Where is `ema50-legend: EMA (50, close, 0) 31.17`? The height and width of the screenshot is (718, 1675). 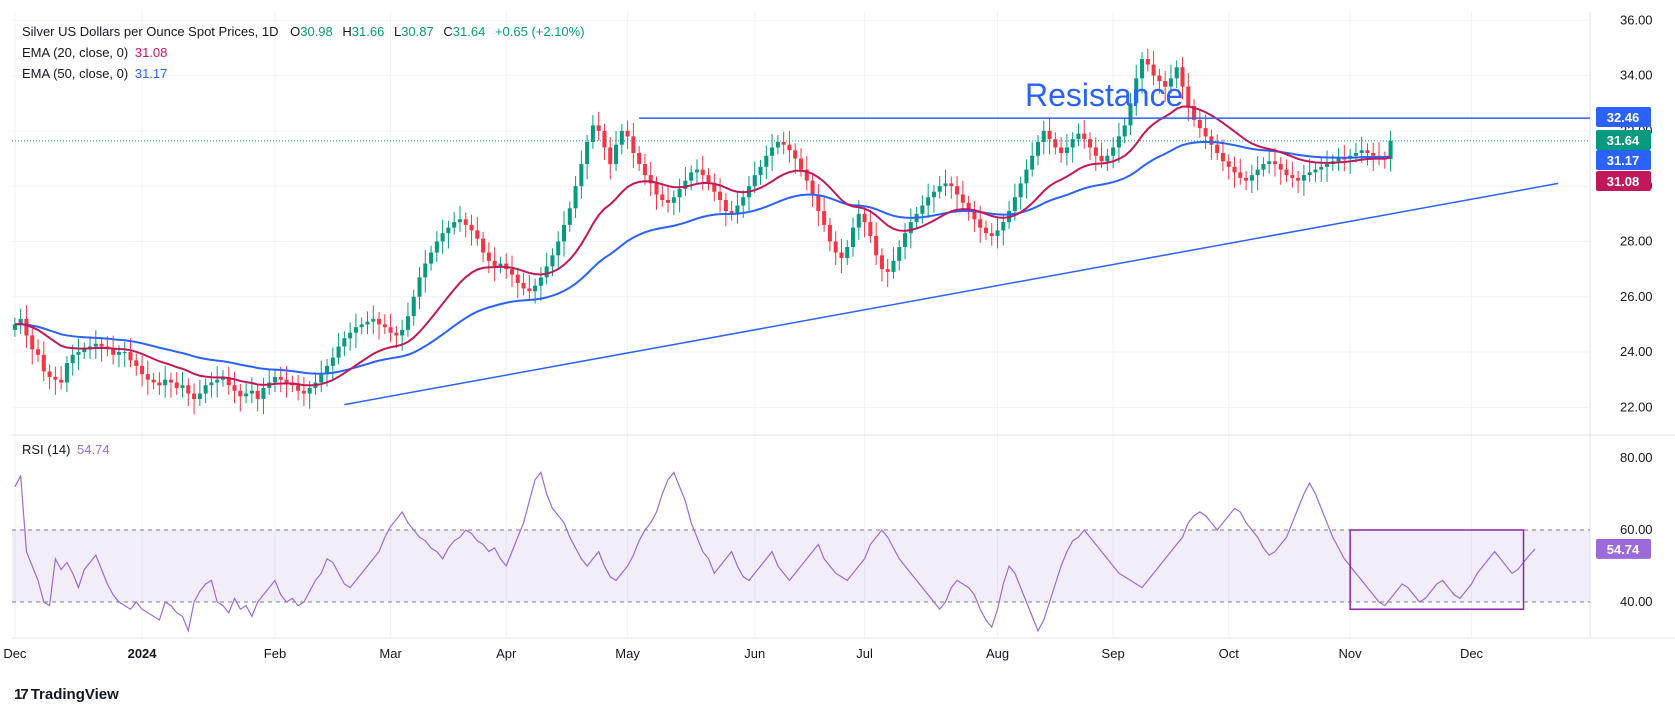
ema50-legend: EMA (50, close, 0) 31.17 is located at coordinates (94, 73).